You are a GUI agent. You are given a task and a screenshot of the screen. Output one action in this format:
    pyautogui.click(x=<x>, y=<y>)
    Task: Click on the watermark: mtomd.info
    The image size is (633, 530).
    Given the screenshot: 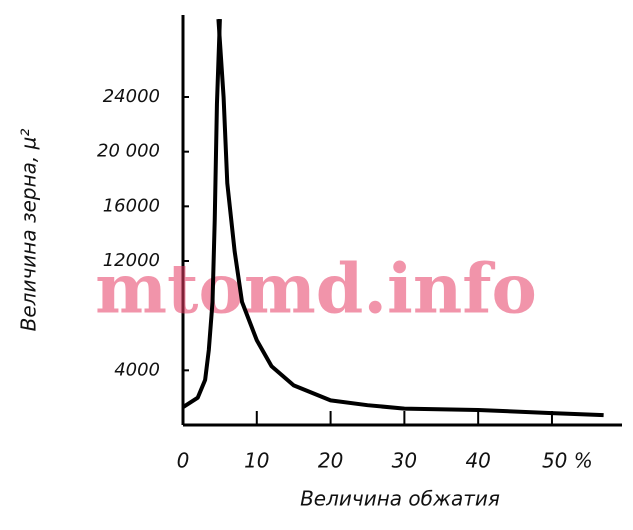 What is the action you would take?
    pyautogui.click(x=316, y=290)
    